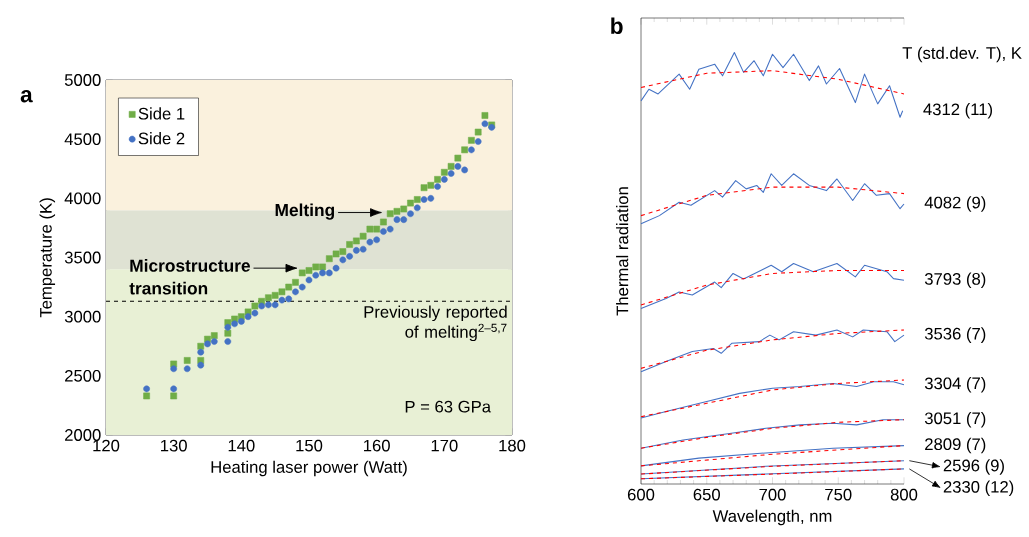 This screenshot has height=537, width=1029. What do you see at coordinates (309, 468) in the screenshot?
I see `x-axis-title: Heating laser power (Watt)` at bounding box center [309, 468].